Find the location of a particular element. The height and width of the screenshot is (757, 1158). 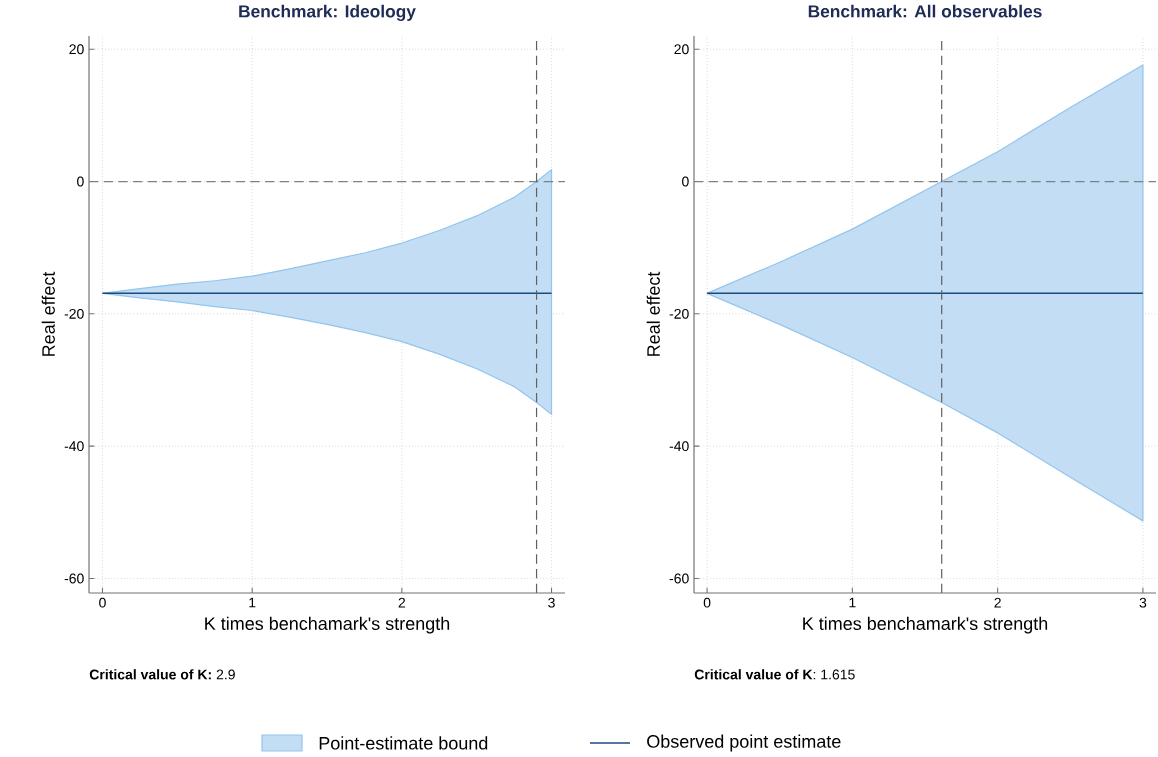

text: Critical value of K: 2.9 is located at coordinates (162, 674).